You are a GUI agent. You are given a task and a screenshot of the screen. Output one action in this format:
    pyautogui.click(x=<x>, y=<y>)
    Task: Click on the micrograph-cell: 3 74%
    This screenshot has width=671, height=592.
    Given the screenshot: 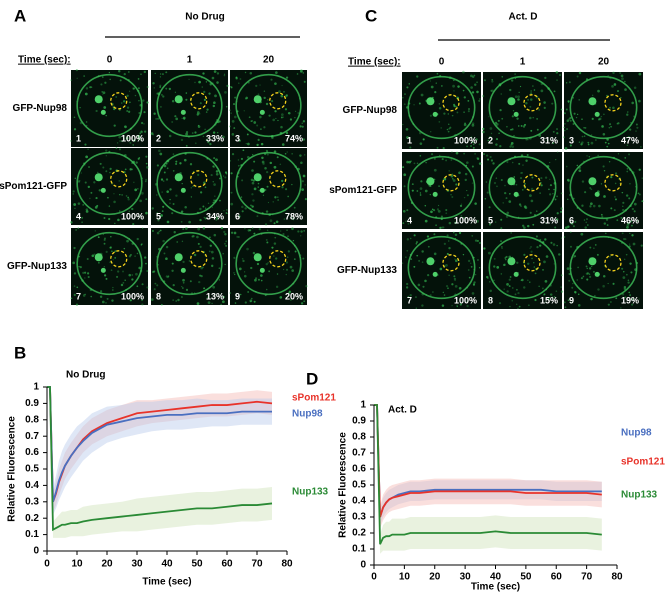 What is the action you would take?
    pyautogui.click(x=268, y=108)
    